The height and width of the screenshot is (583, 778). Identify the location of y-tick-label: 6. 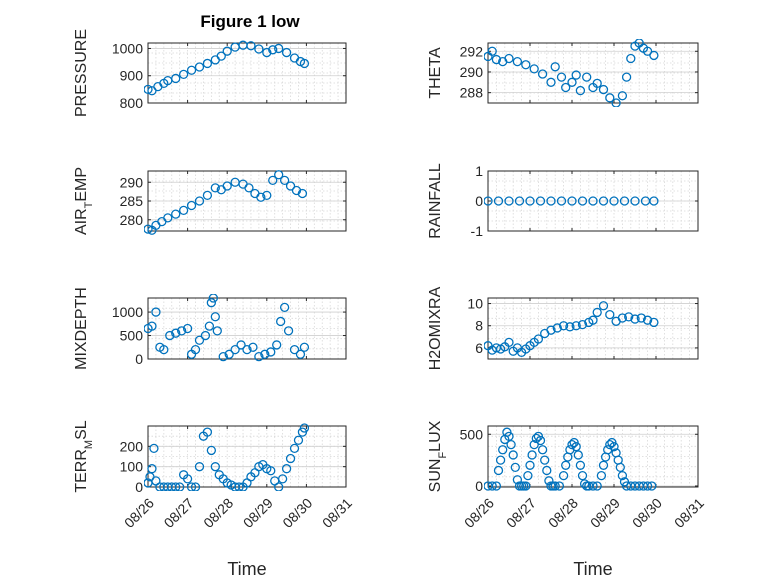
(479, 348).